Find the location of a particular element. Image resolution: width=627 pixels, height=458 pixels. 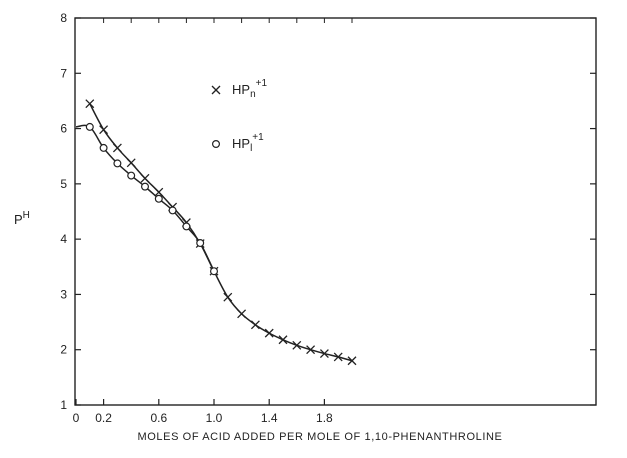

x-tick-label: 0.2 is located at coordinates (103, 418).